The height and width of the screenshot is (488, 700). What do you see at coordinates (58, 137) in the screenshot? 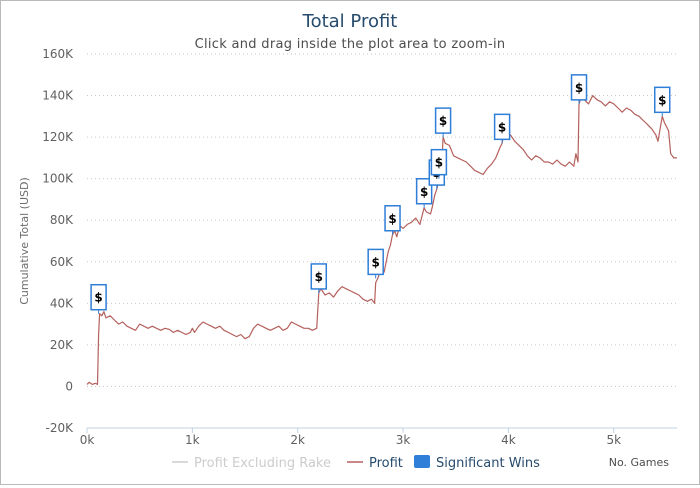
I see `y-tick-label: 120K` at bounding box center [58, 137].